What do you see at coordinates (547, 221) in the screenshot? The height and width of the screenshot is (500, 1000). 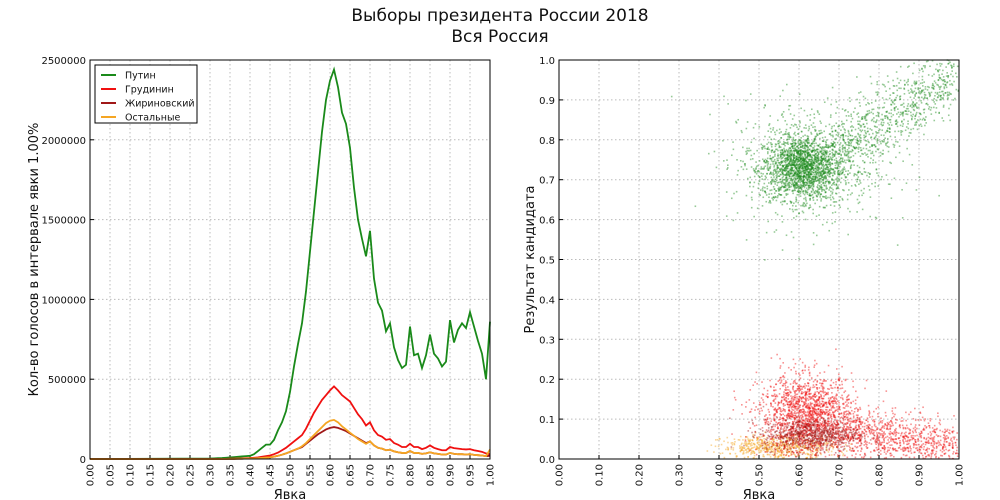 I see `y-tick-label: 0.6` at bounding box center [547, 221].